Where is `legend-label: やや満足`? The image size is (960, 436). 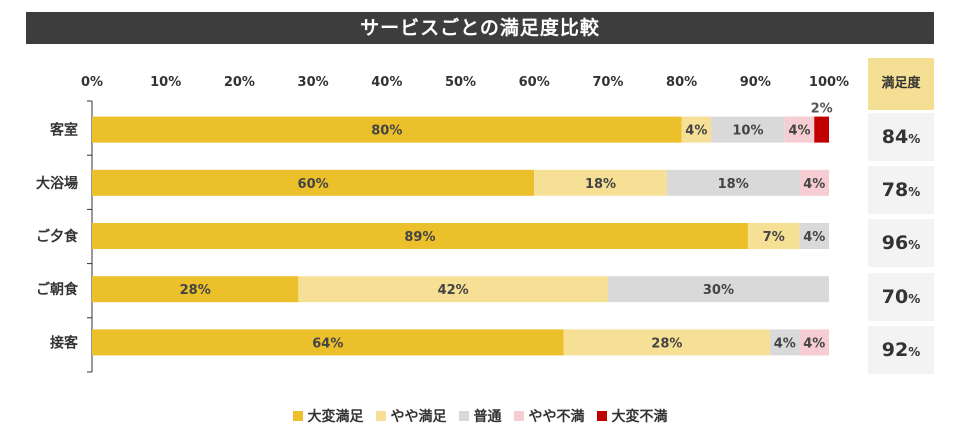
legend-label: やや満足 is located at coordinates (418, 417).